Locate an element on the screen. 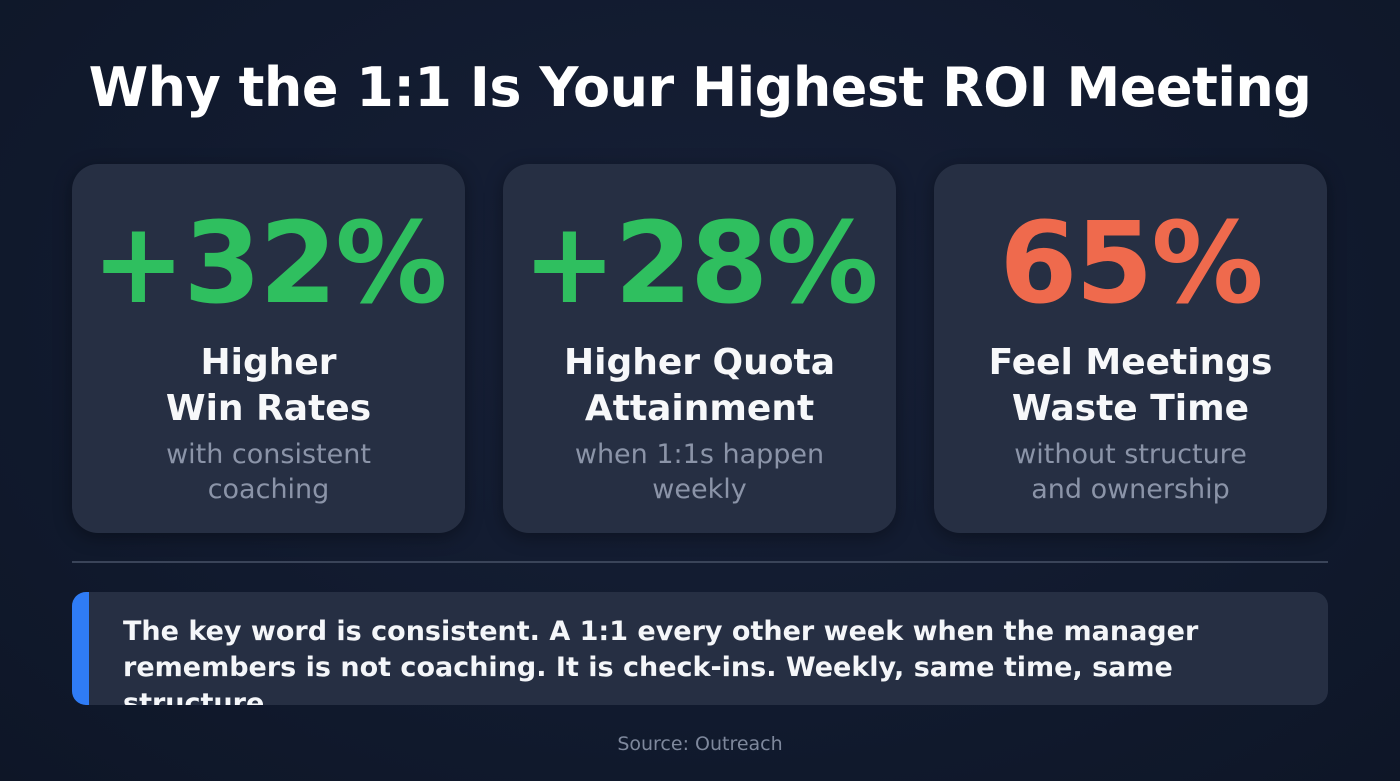  stat-label-line: Win Rates is located at coordinates (268, 408).